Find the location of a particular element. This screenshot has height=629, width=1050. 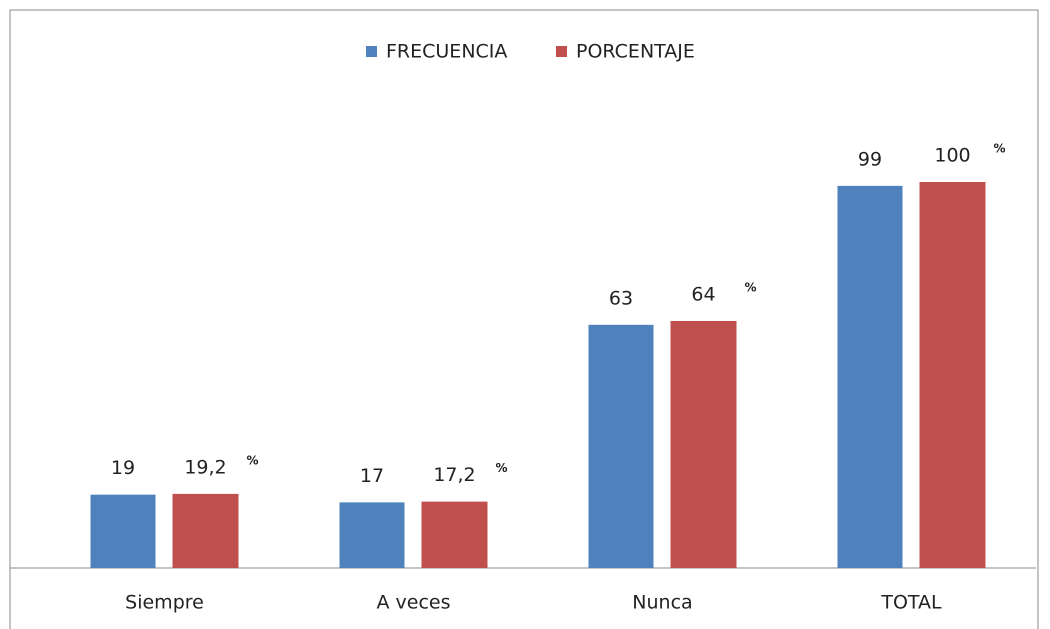

x-tick-label: Siempre is located at coordinates (164, 603).